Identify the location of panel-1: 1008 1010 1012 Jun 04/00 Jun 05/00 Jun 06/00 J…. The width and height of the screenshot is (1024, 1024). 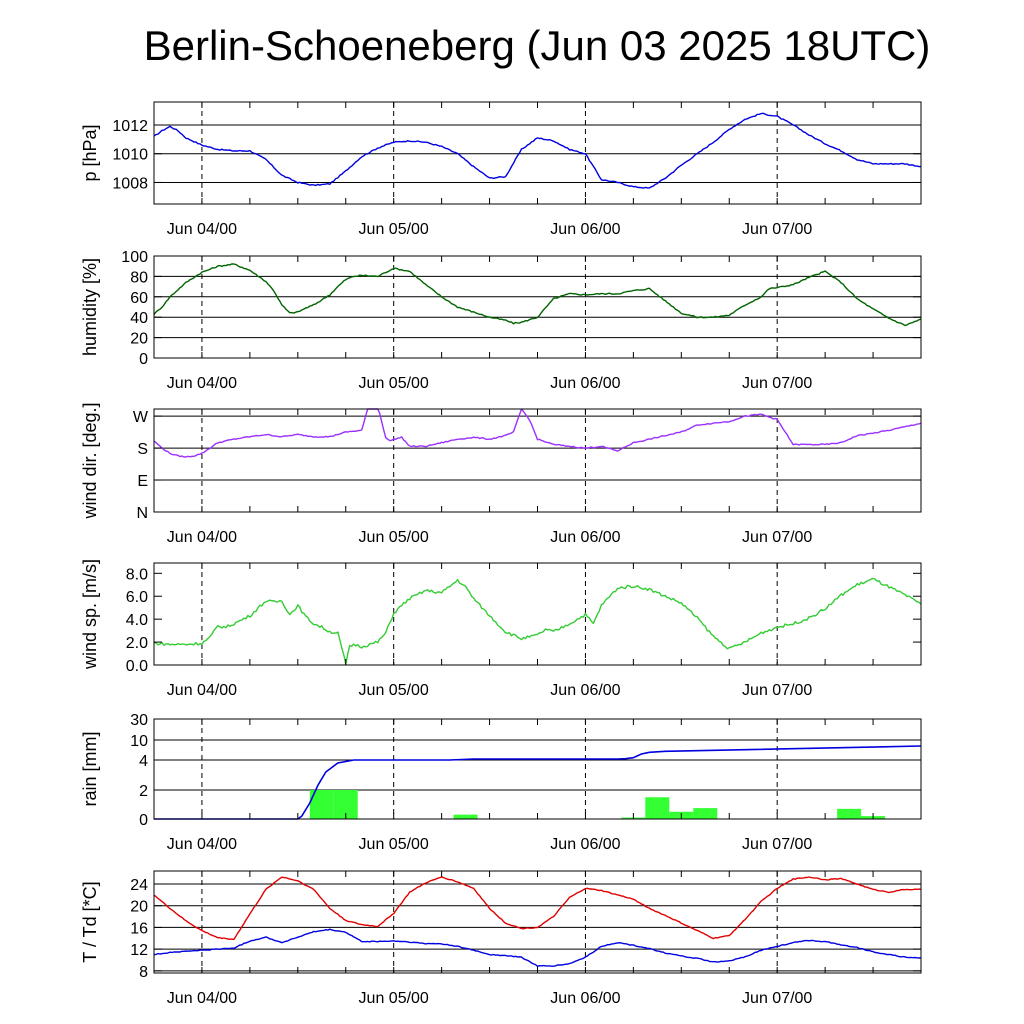
(501, 169).